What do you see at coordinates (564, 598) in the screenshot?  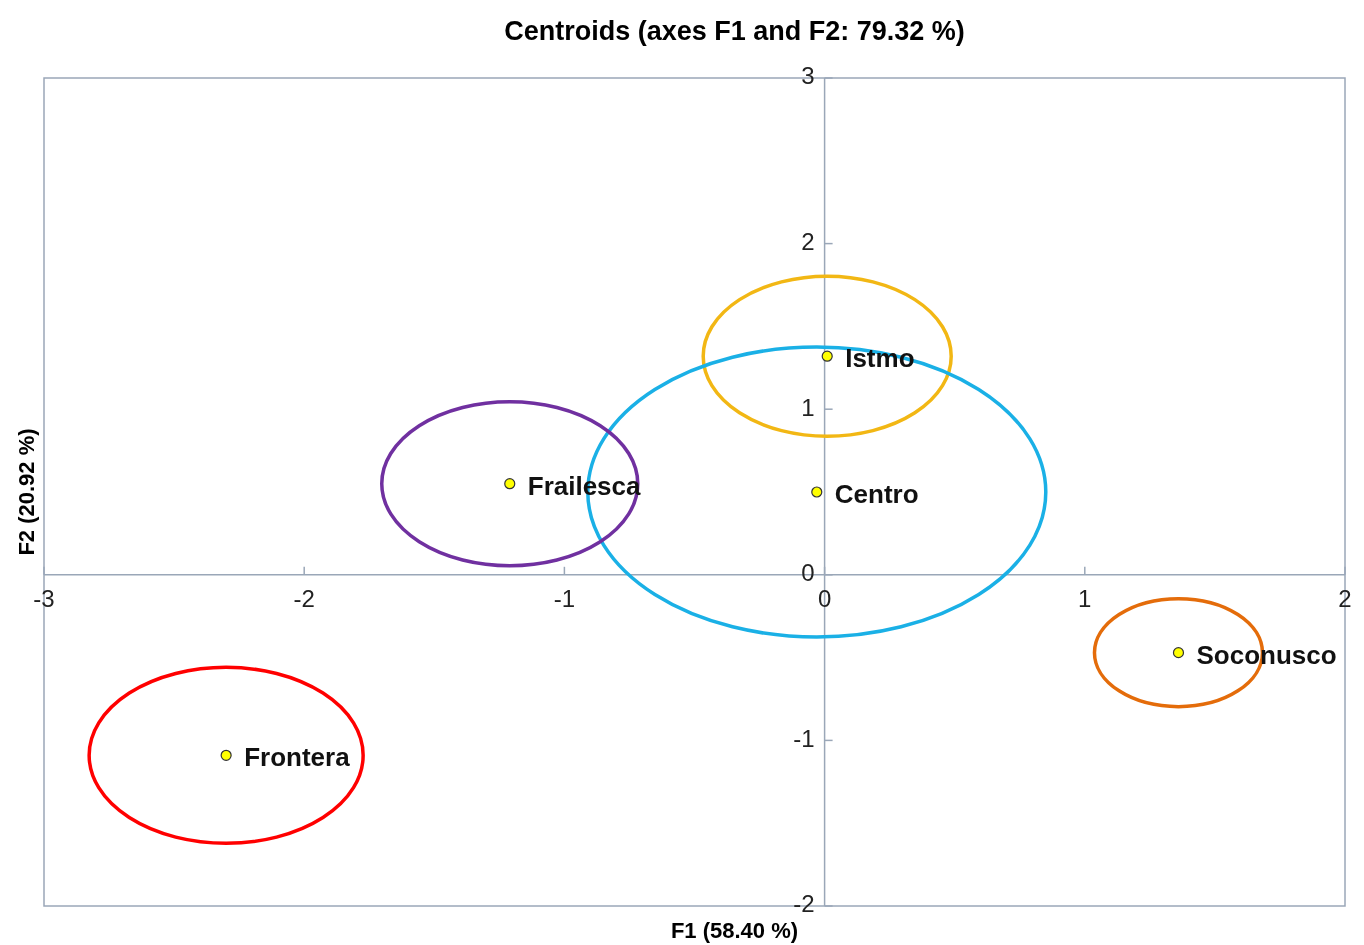 I see `x-tick-label: -1` at bounding box center [564, 598].